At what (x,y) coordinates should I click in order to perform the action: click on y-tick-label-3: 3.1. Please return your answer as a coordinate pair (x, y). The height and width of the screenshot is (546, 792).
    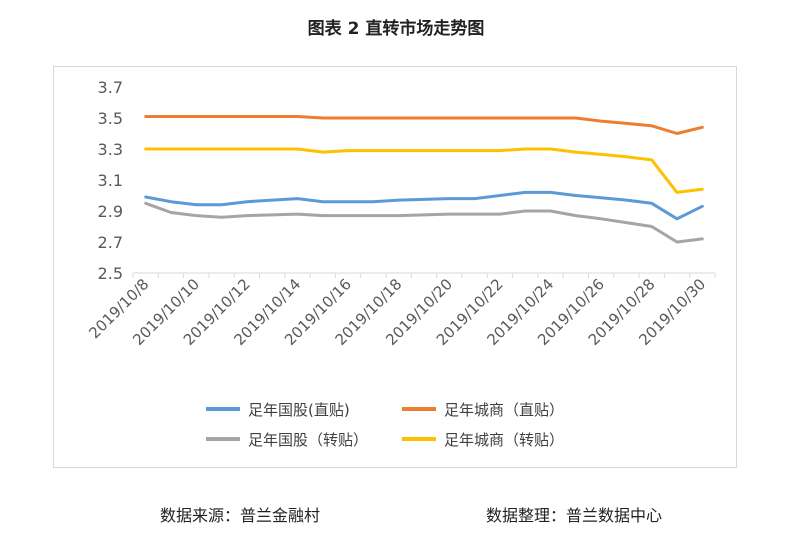
    Looking at the image, I should click on (110, 180).